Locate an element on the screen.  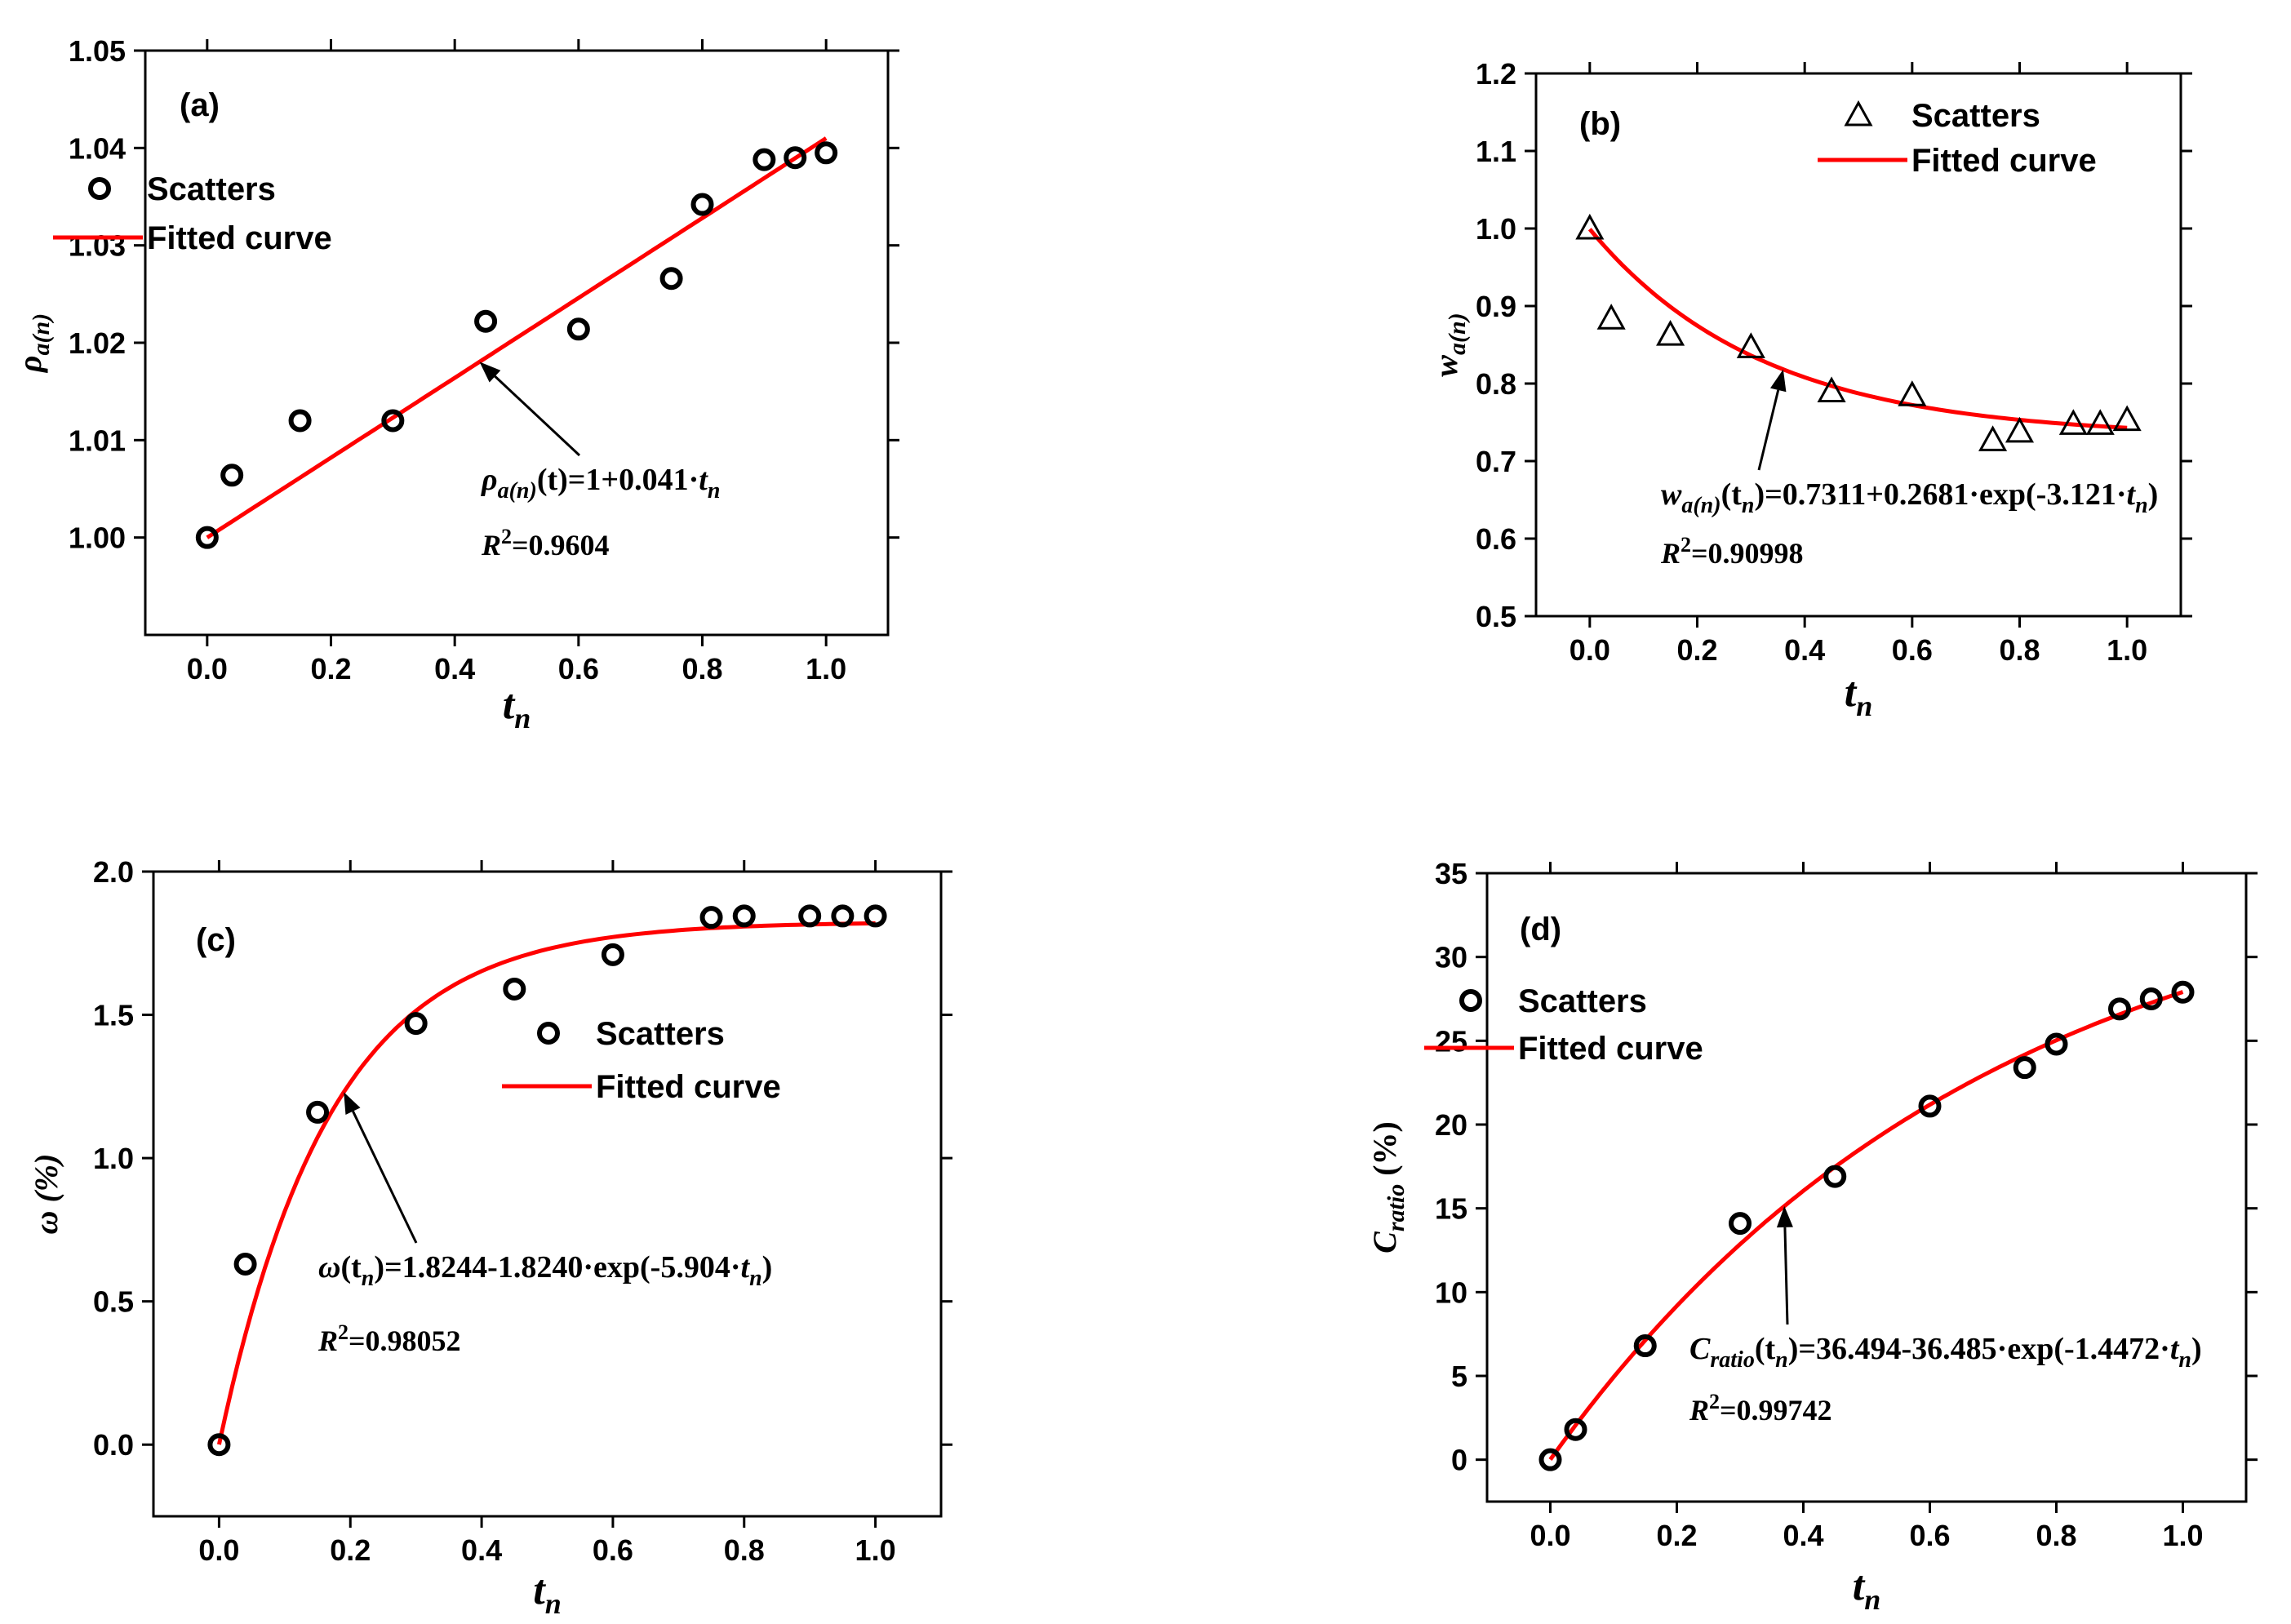
y-tick-label: 0.8 is located at coordinates (1496, 384).